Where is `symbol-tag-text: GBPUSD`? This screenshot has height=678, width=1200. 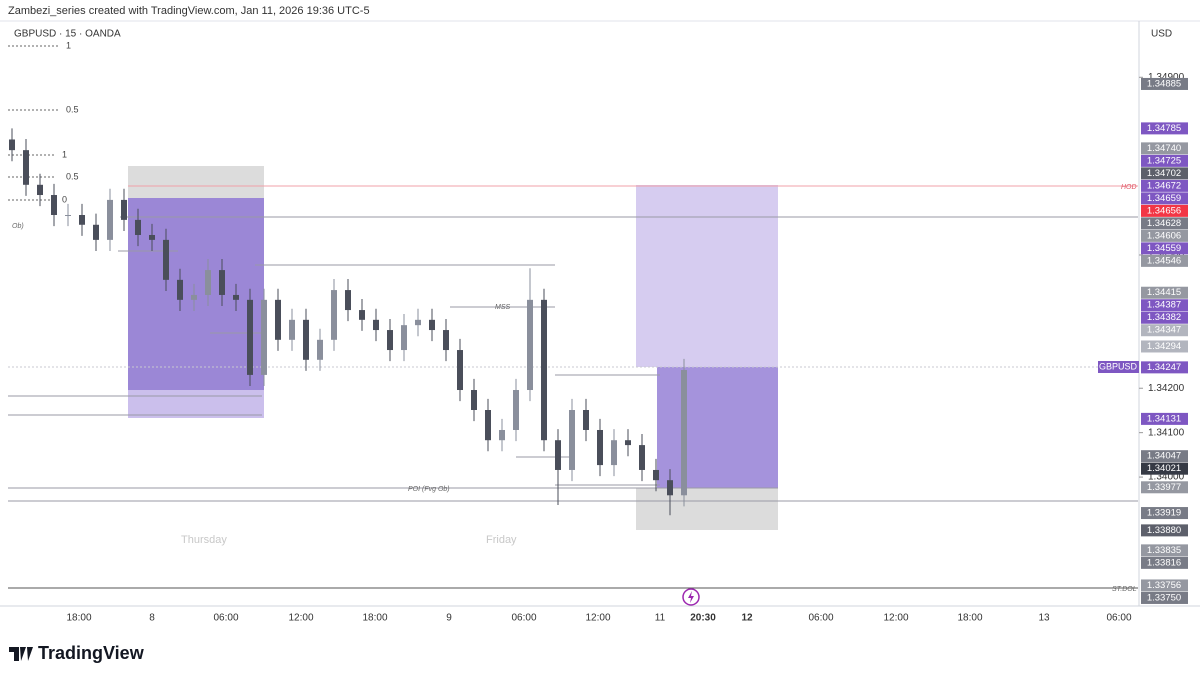 symbol-tag-text: GBPUSD is located at coordinates (1118, 366).